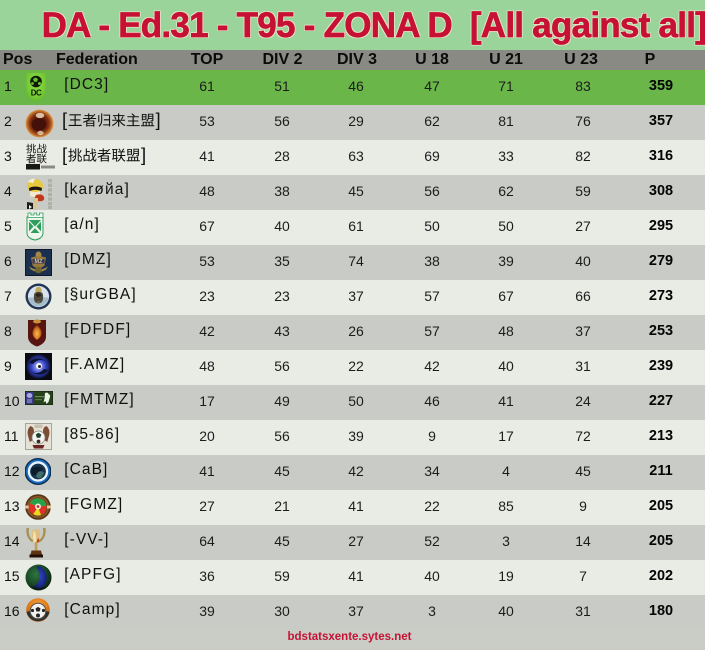  Describe the element at coordinates (39, 262) in the screenshot. I see `svg-text: MZ` at that location.